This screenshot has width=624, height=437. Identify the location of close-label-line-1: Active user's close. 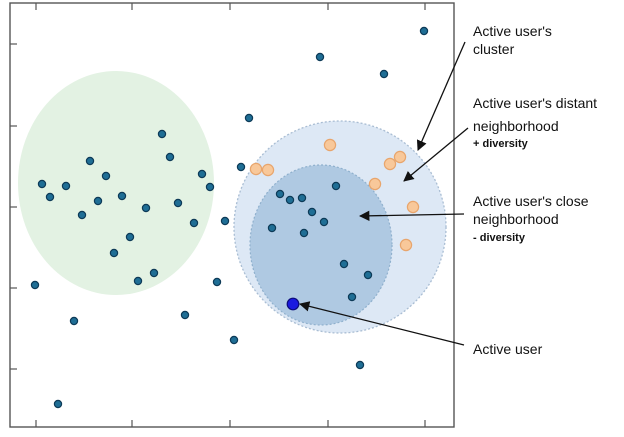
(531, 201).